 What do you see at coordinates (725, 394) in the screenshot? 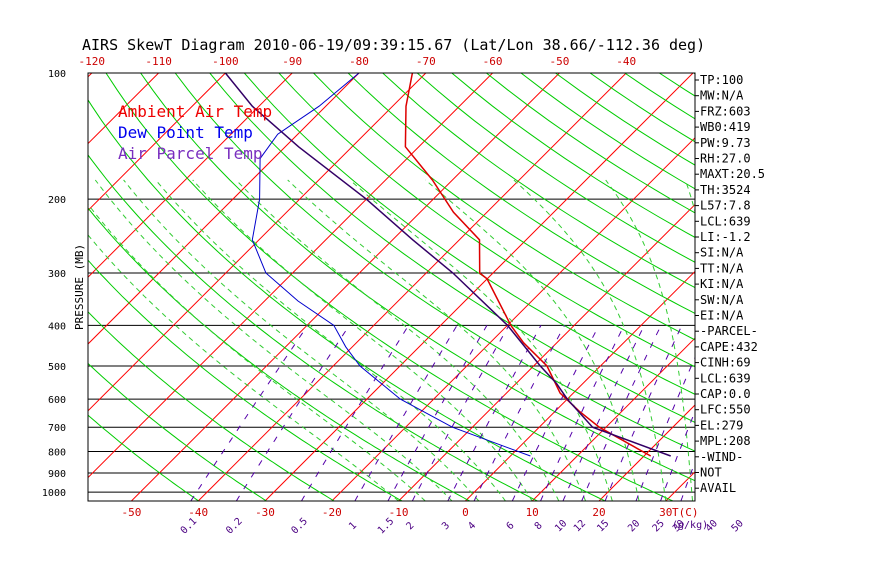
I see `index-value: CAP:0.0` at bounding box center [725, 394].